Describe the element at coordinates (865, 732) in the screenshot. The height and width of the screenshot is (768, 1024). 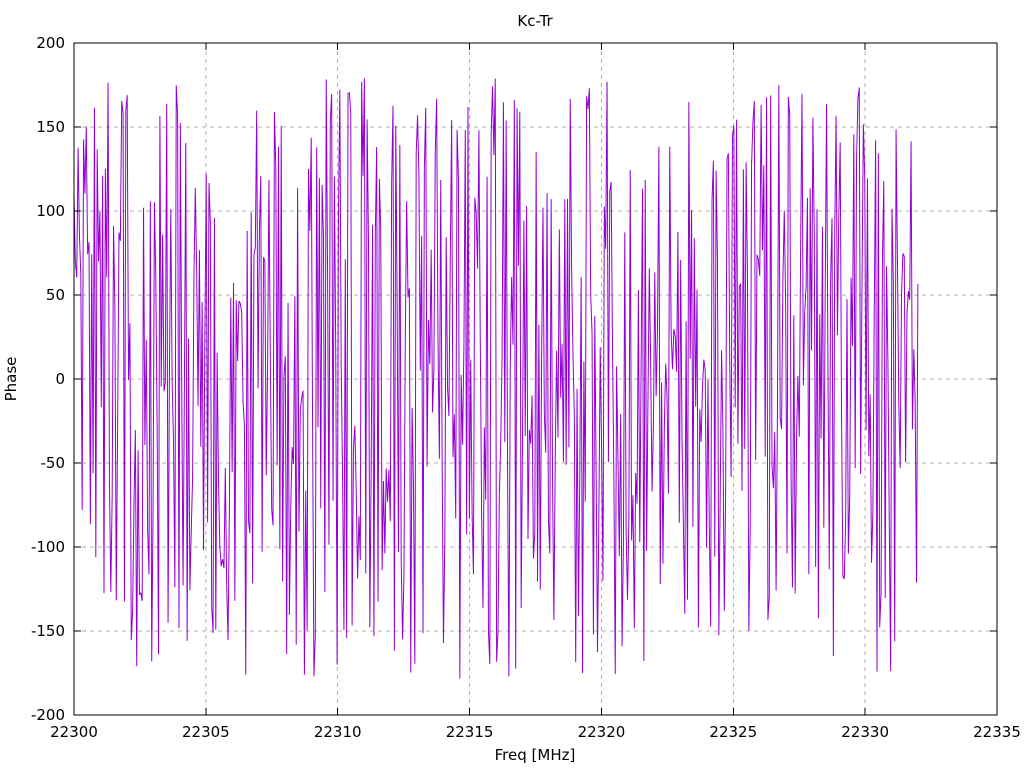
I see `x-tick-label: 22330` at that location.